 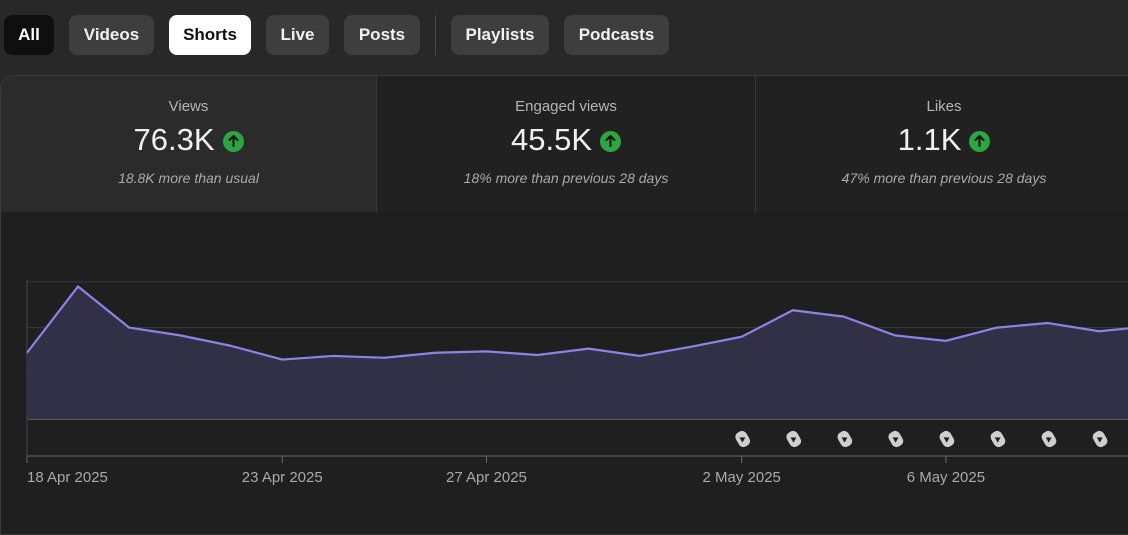 What do you see at coordinates (382, 35) in the screenshot?
I see `tab-posts: Posts` at bounding box center [382, 35].